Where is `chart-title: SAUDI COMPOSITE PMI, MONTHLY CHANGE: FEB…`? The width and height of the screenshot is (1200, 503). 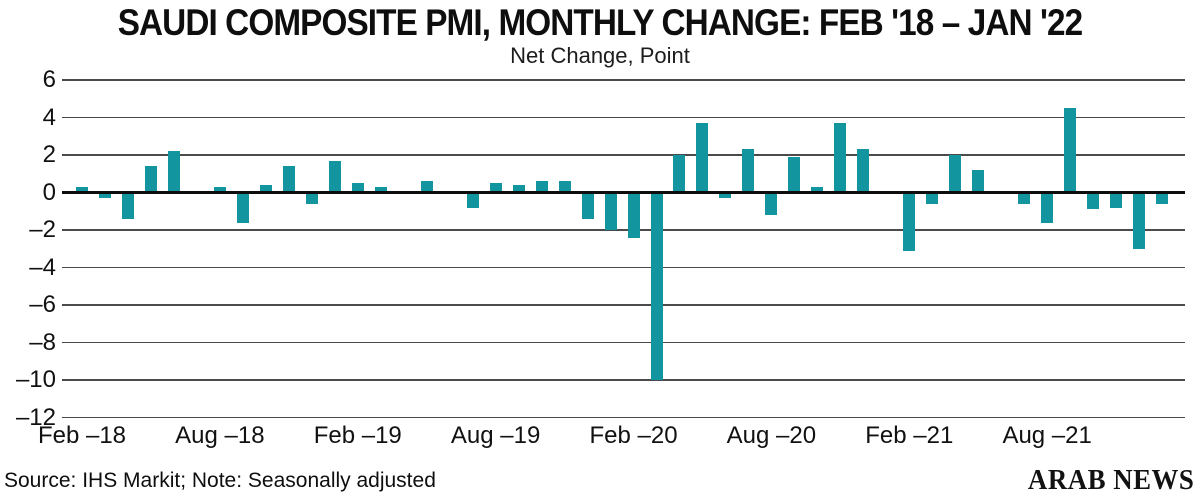
chart-title: SAUDI COMPOSITE PMI, MONTHLY CHANGE: FEB… is located at coordinates (600, 22).